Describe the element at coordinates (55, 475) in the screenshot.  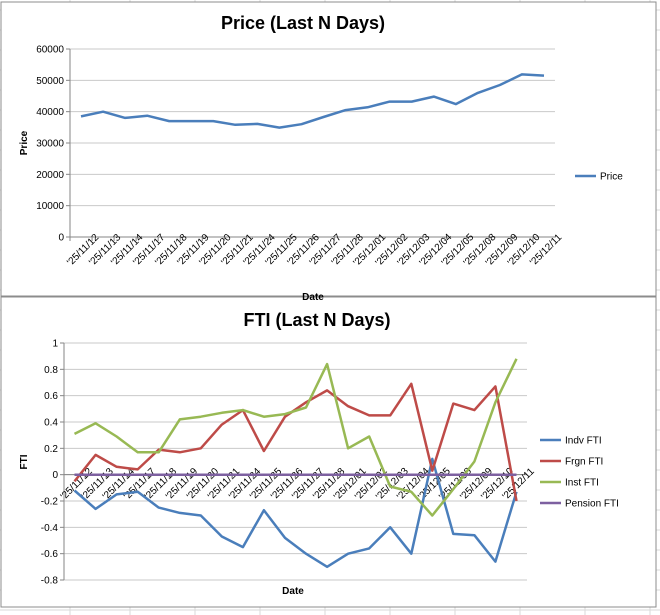
I see `fti-y-tick-label: 0` at that location.